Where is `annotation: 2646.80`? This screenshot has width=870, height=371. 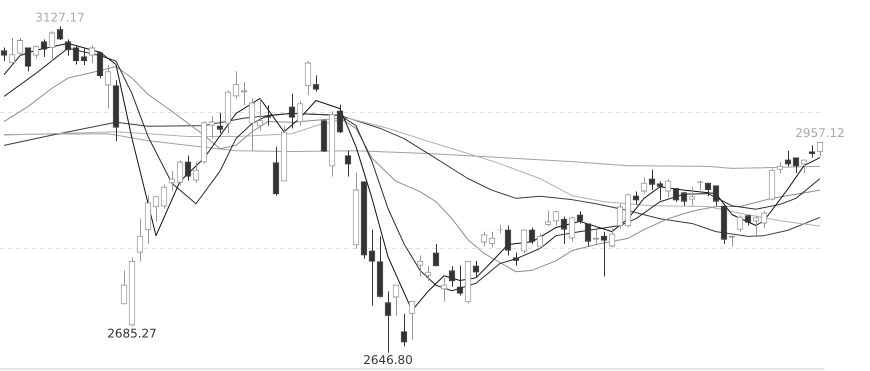 annotation: 2646.80 is located at coordinates (388, 359).